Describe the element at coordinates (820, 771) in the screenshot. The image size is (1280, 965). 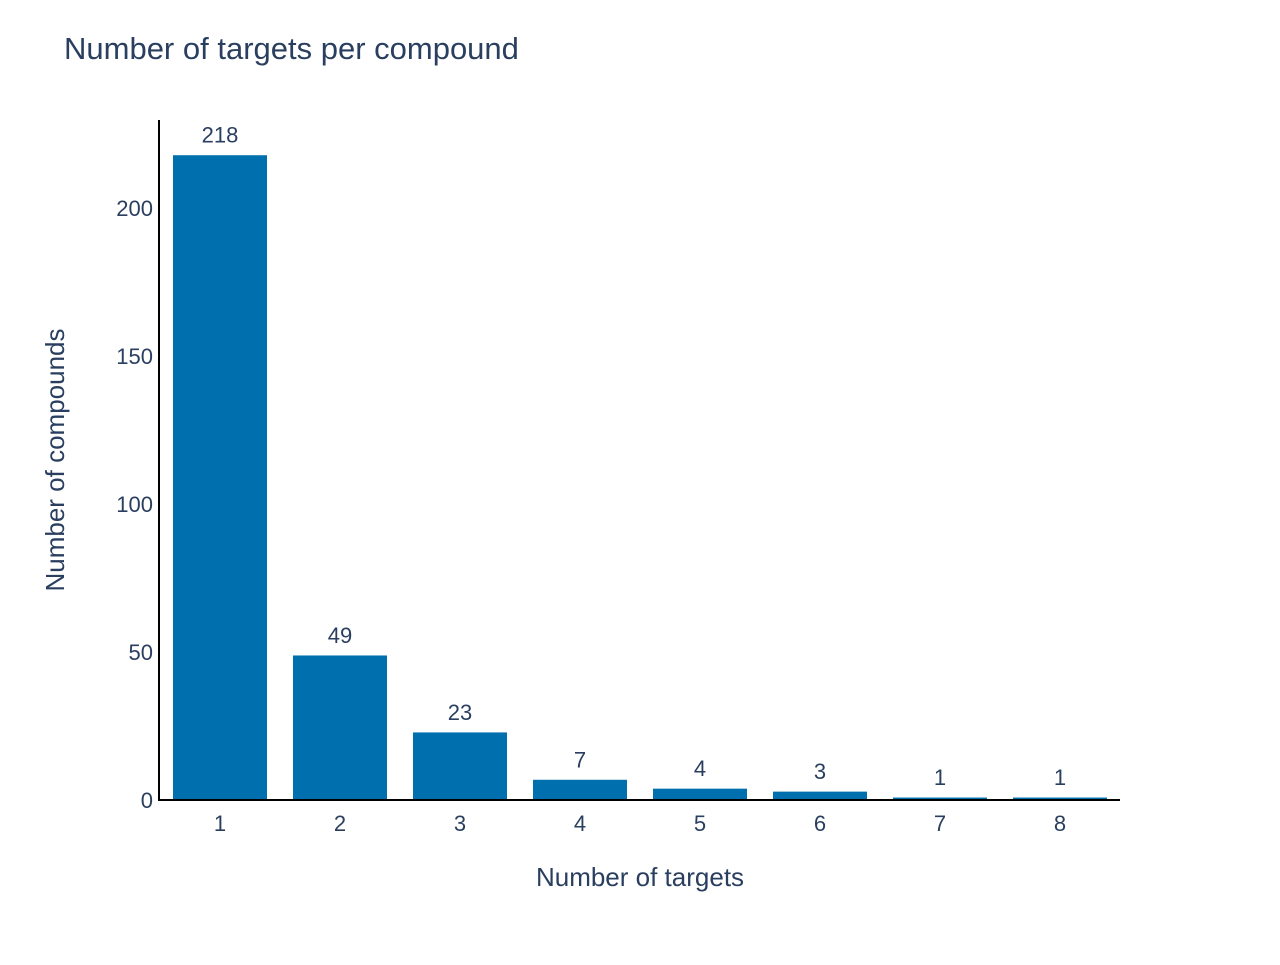
I see `bar-data-label: 3` at that location.